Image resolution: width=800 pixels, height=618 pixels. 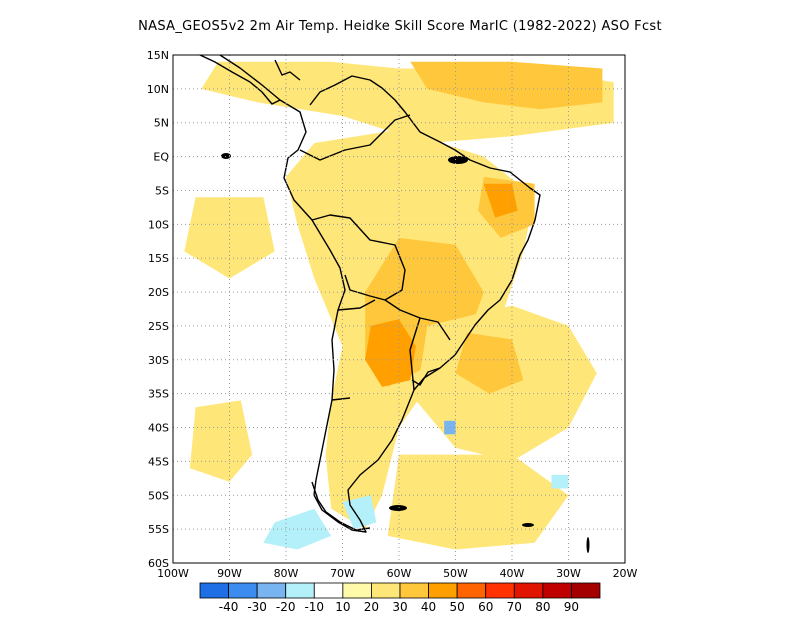 What do you see at coordinates (514, 607) in the screenshot?
I see `colorbar-label: 70` at bounding box center [514, 607].